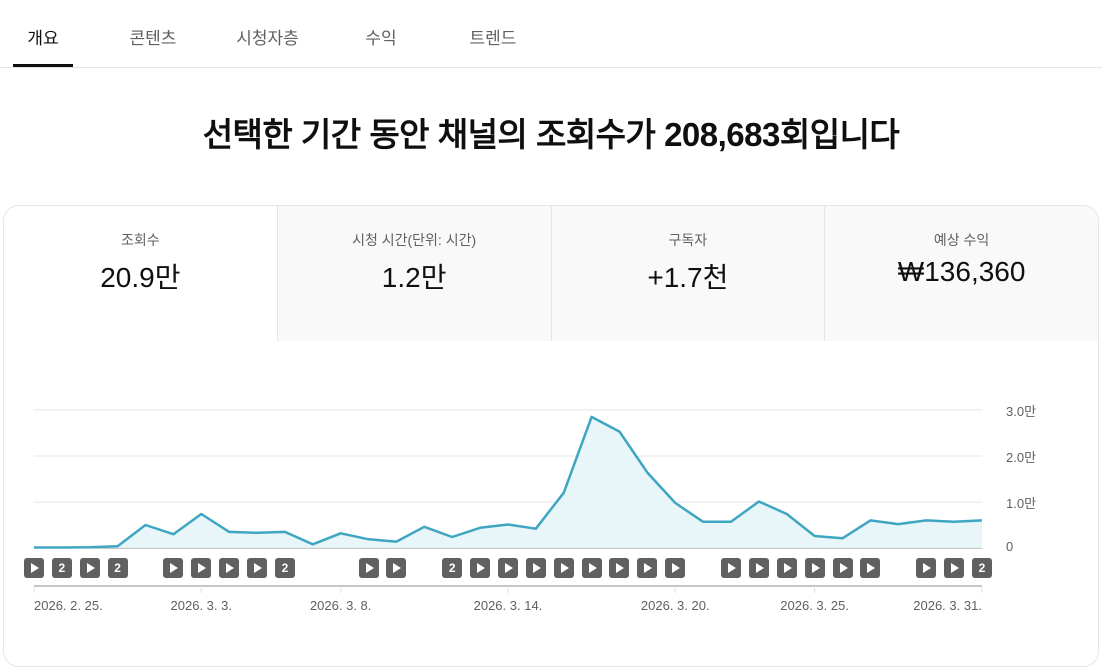 The height and width of the screenshot is (667, 1102). I want to click on metric-value: +1.7천, so click(688, 277).